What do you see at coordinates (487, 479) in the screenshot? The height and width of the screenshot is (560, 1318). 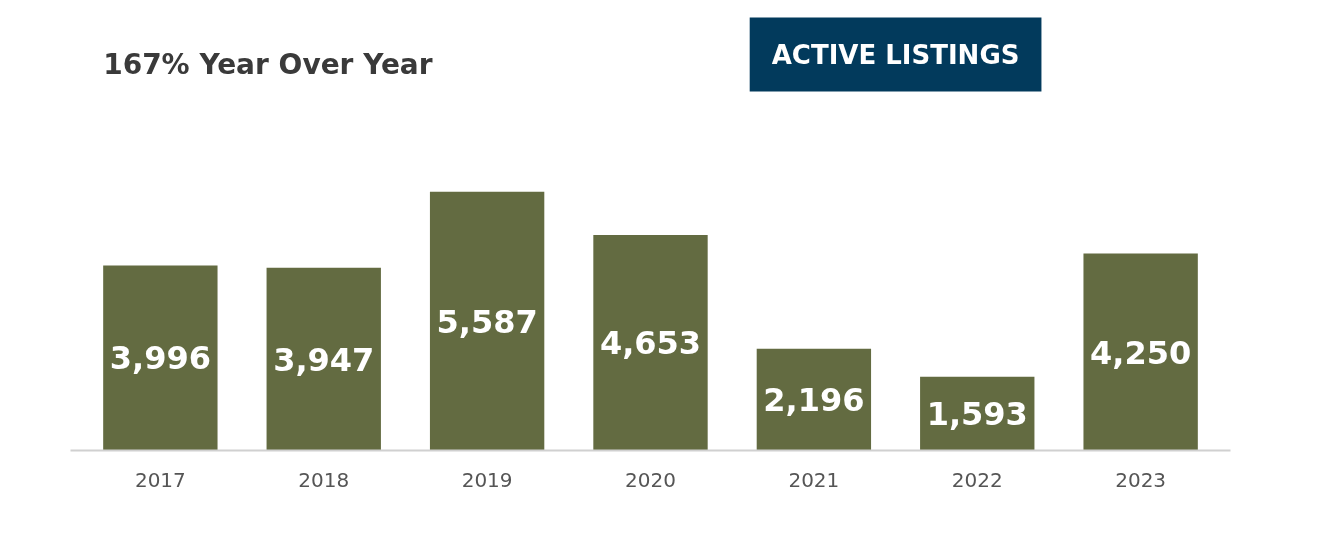 I see `x-tick-label: 2019` at bounding box center [487, 479].